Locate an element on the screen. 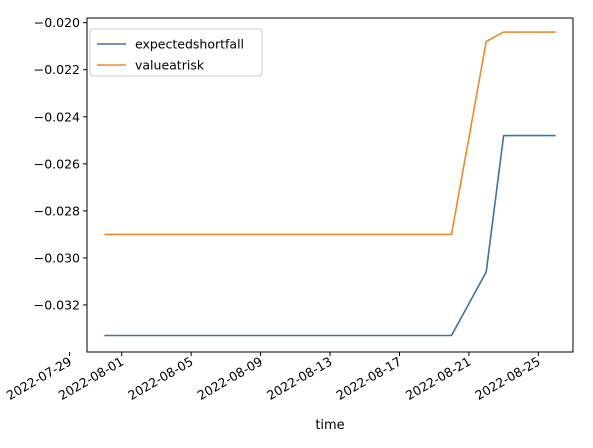 Image resolution: width=593 pixels, height=448 pixels. x-tick-label: 2022-08-25 is located at coordinates (507, 378).